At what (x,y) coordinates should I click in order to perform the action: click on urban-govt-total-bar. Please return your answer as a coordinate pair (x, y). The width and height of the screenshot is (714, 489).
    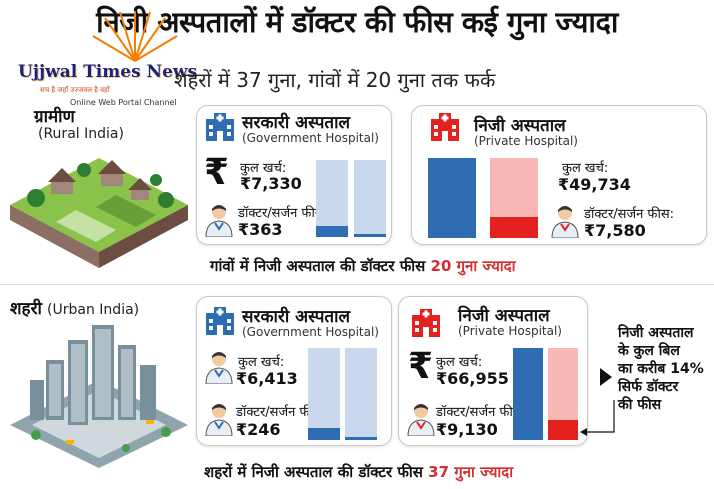
    Looking at the image, I should click on (324, 394).